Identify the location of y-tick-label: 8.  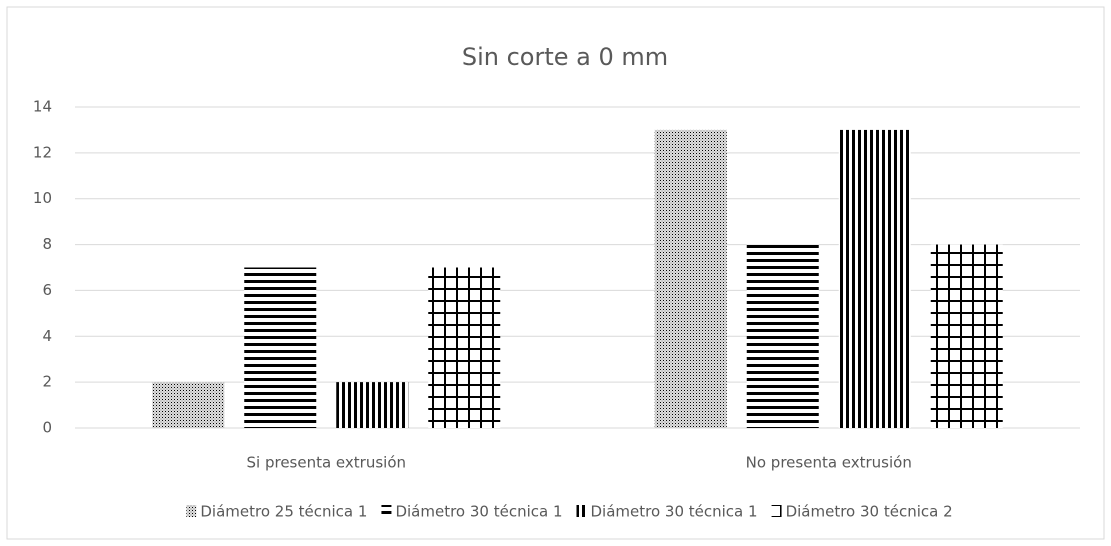
(47, 244).